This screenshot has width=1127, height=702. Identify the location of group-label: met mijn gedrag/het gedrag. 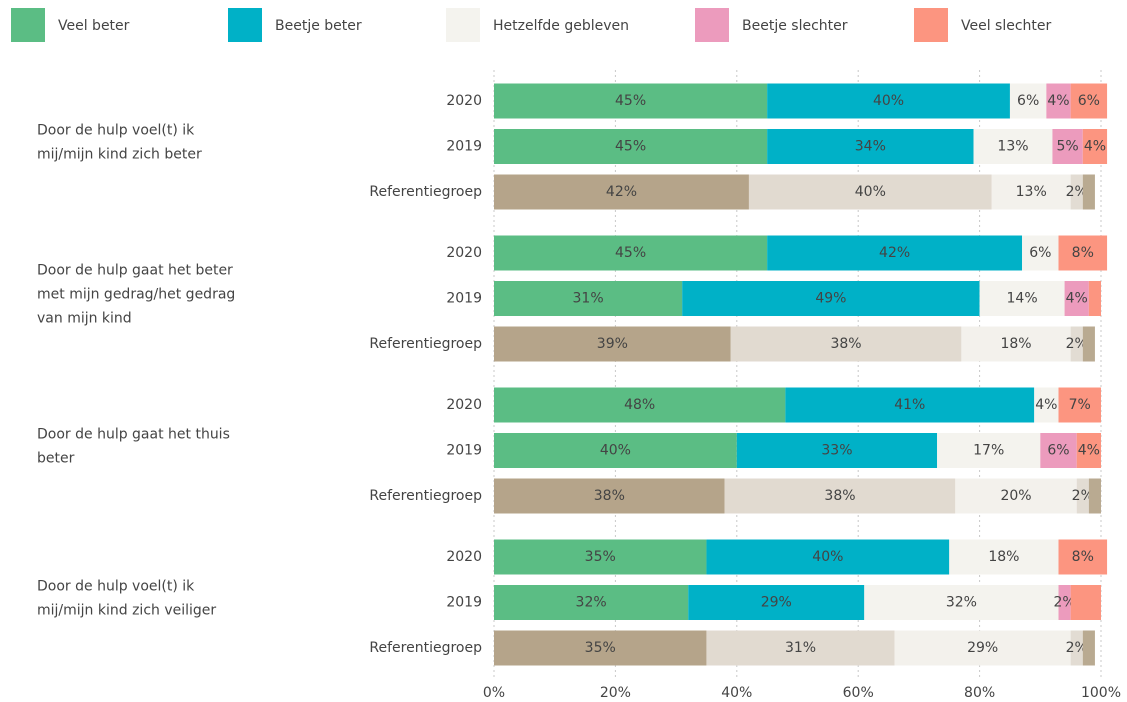
(136, 295).